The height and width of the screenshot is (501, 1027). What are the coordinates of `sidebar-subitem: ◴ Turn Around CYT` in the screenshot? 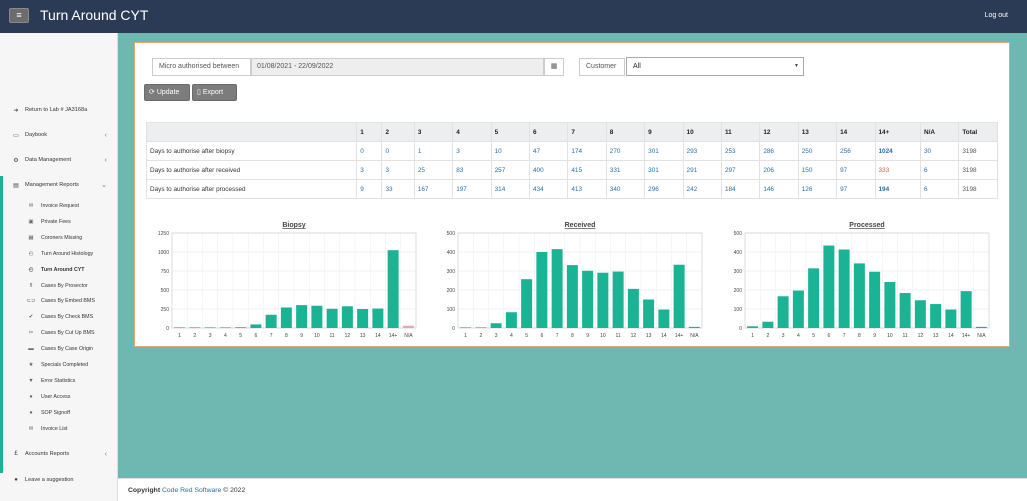 It's located at (58, 270).